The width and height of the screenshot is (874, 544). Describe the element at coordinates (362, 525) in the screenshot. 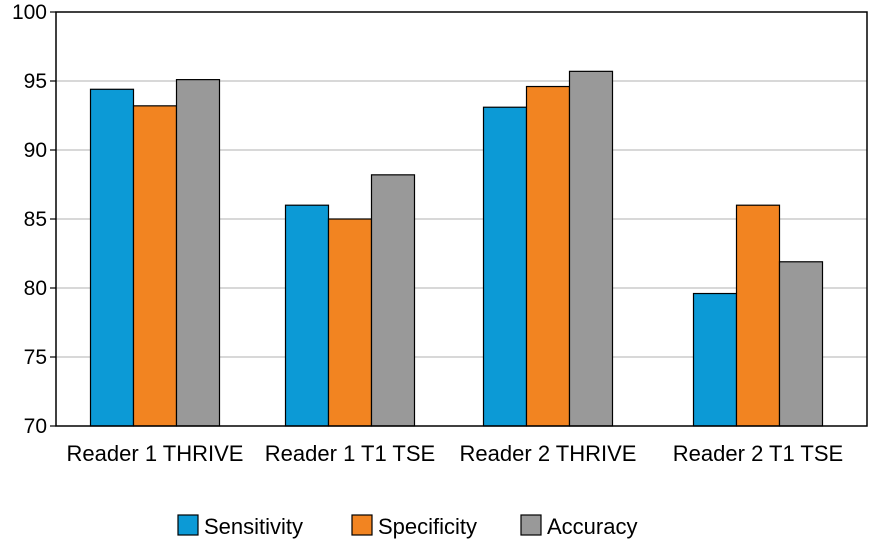

I see `legend-swatch-specificity` at that location.